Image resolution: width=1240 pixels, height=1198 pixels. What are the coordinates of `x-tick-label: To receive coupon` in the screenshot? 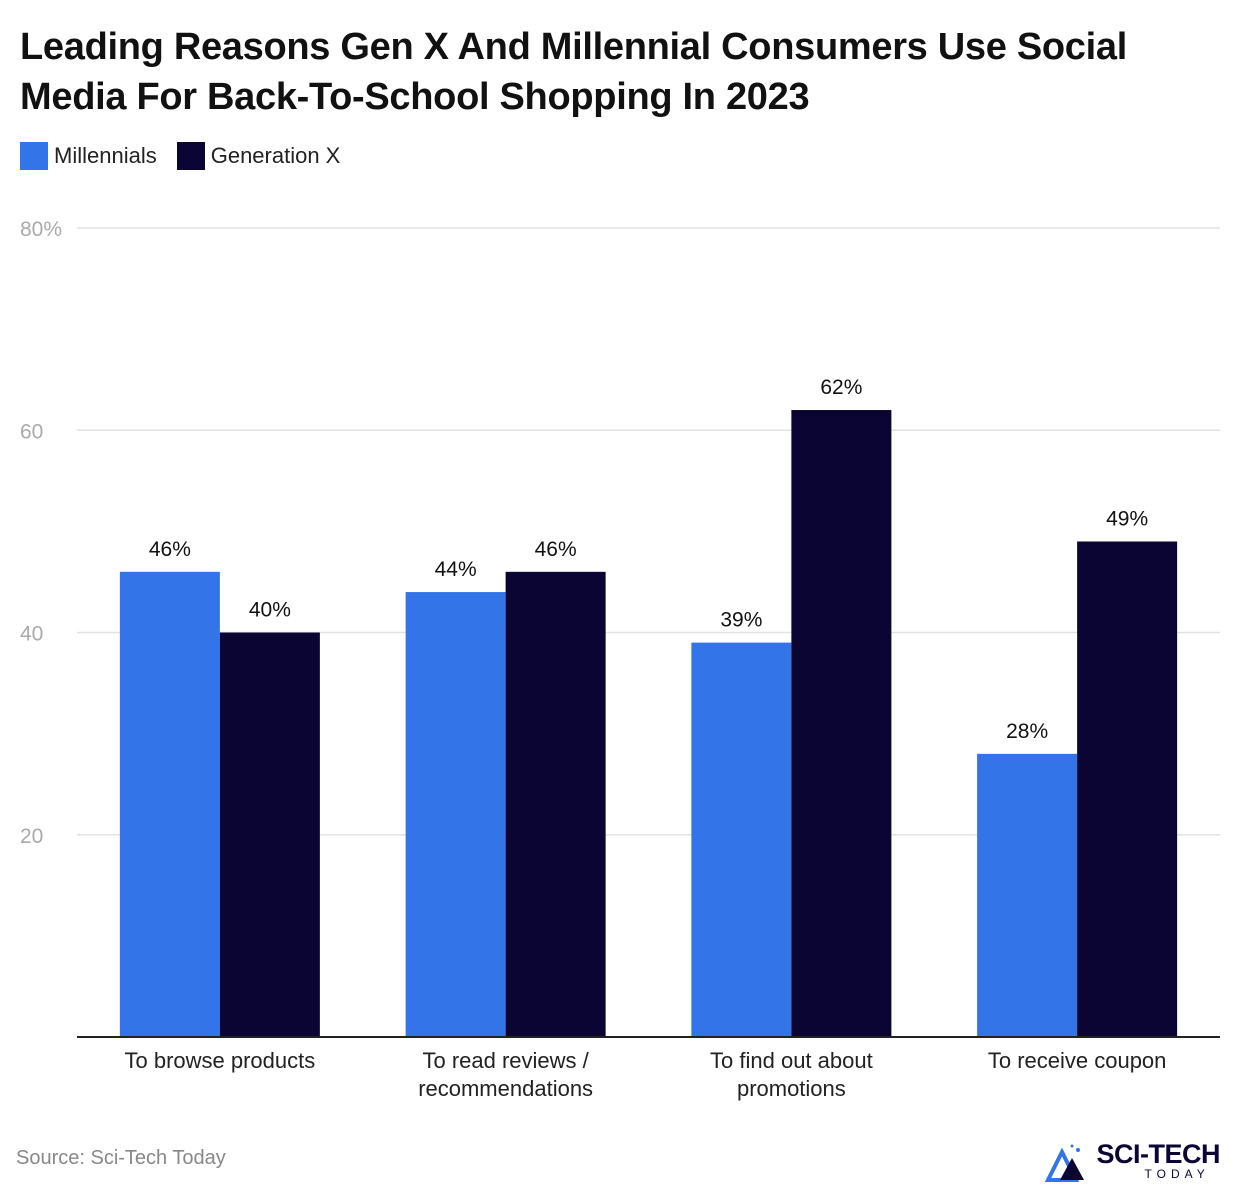 It's located at (1077, 1060).